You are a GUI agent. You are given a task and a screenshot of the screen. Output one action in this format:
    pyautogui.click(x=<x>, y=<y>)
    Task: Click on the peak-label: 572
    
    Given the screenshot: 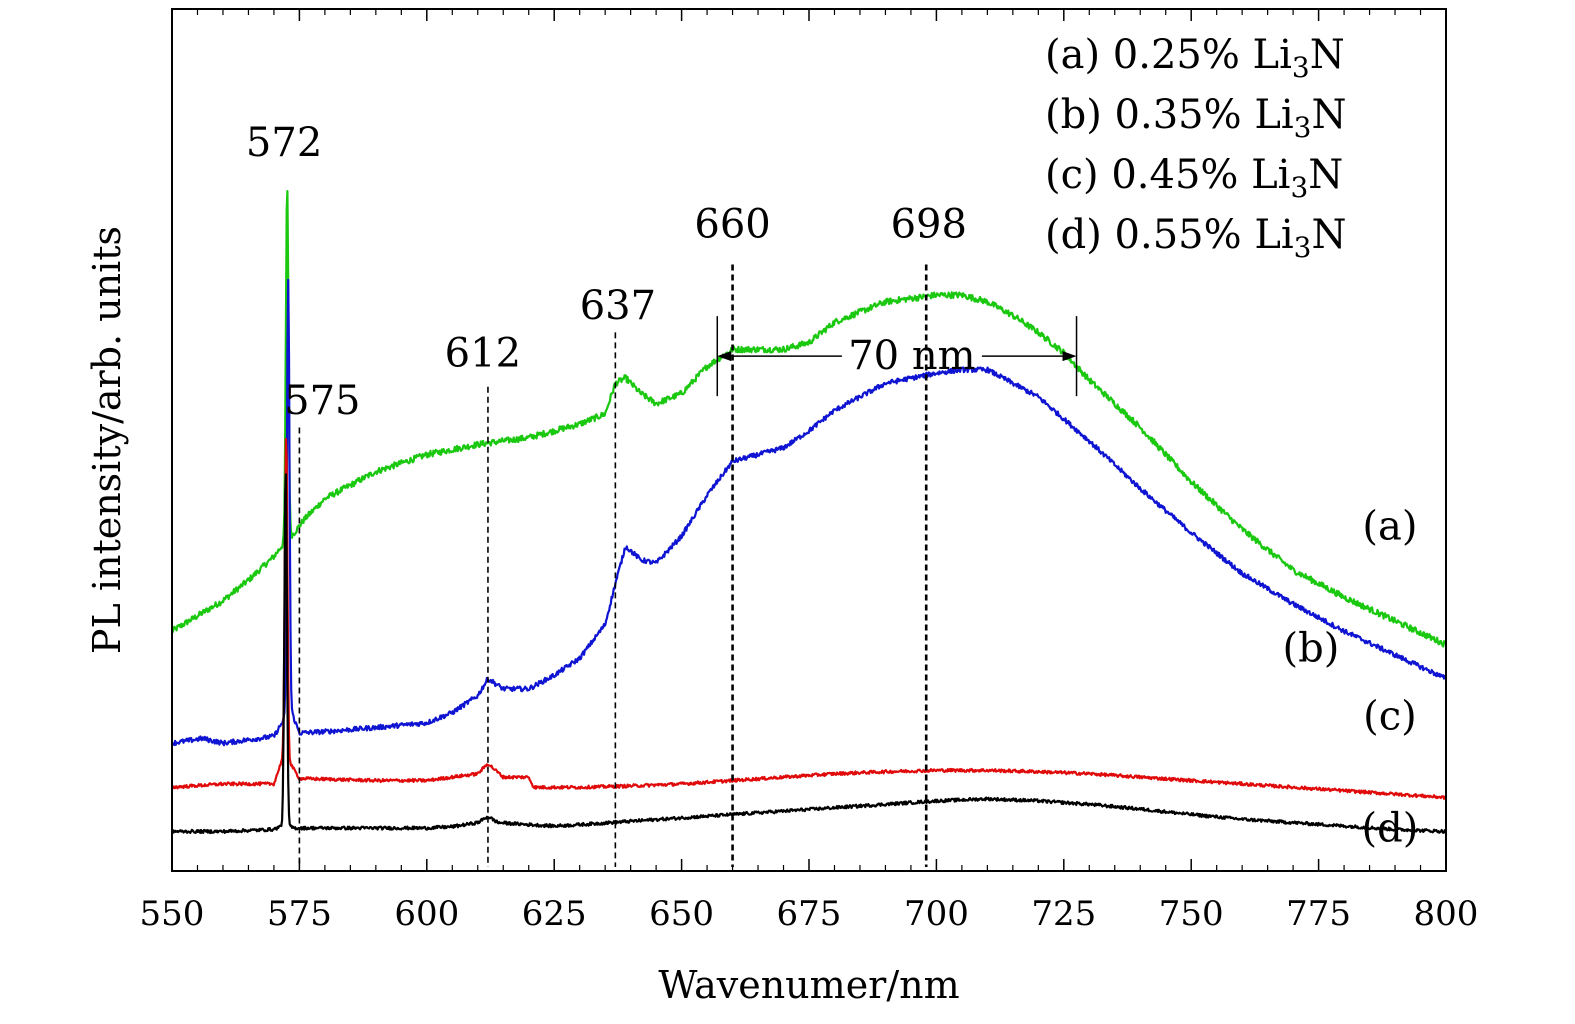 What is the action you would take?
    pyautogui.click(x=284, y=143)
    